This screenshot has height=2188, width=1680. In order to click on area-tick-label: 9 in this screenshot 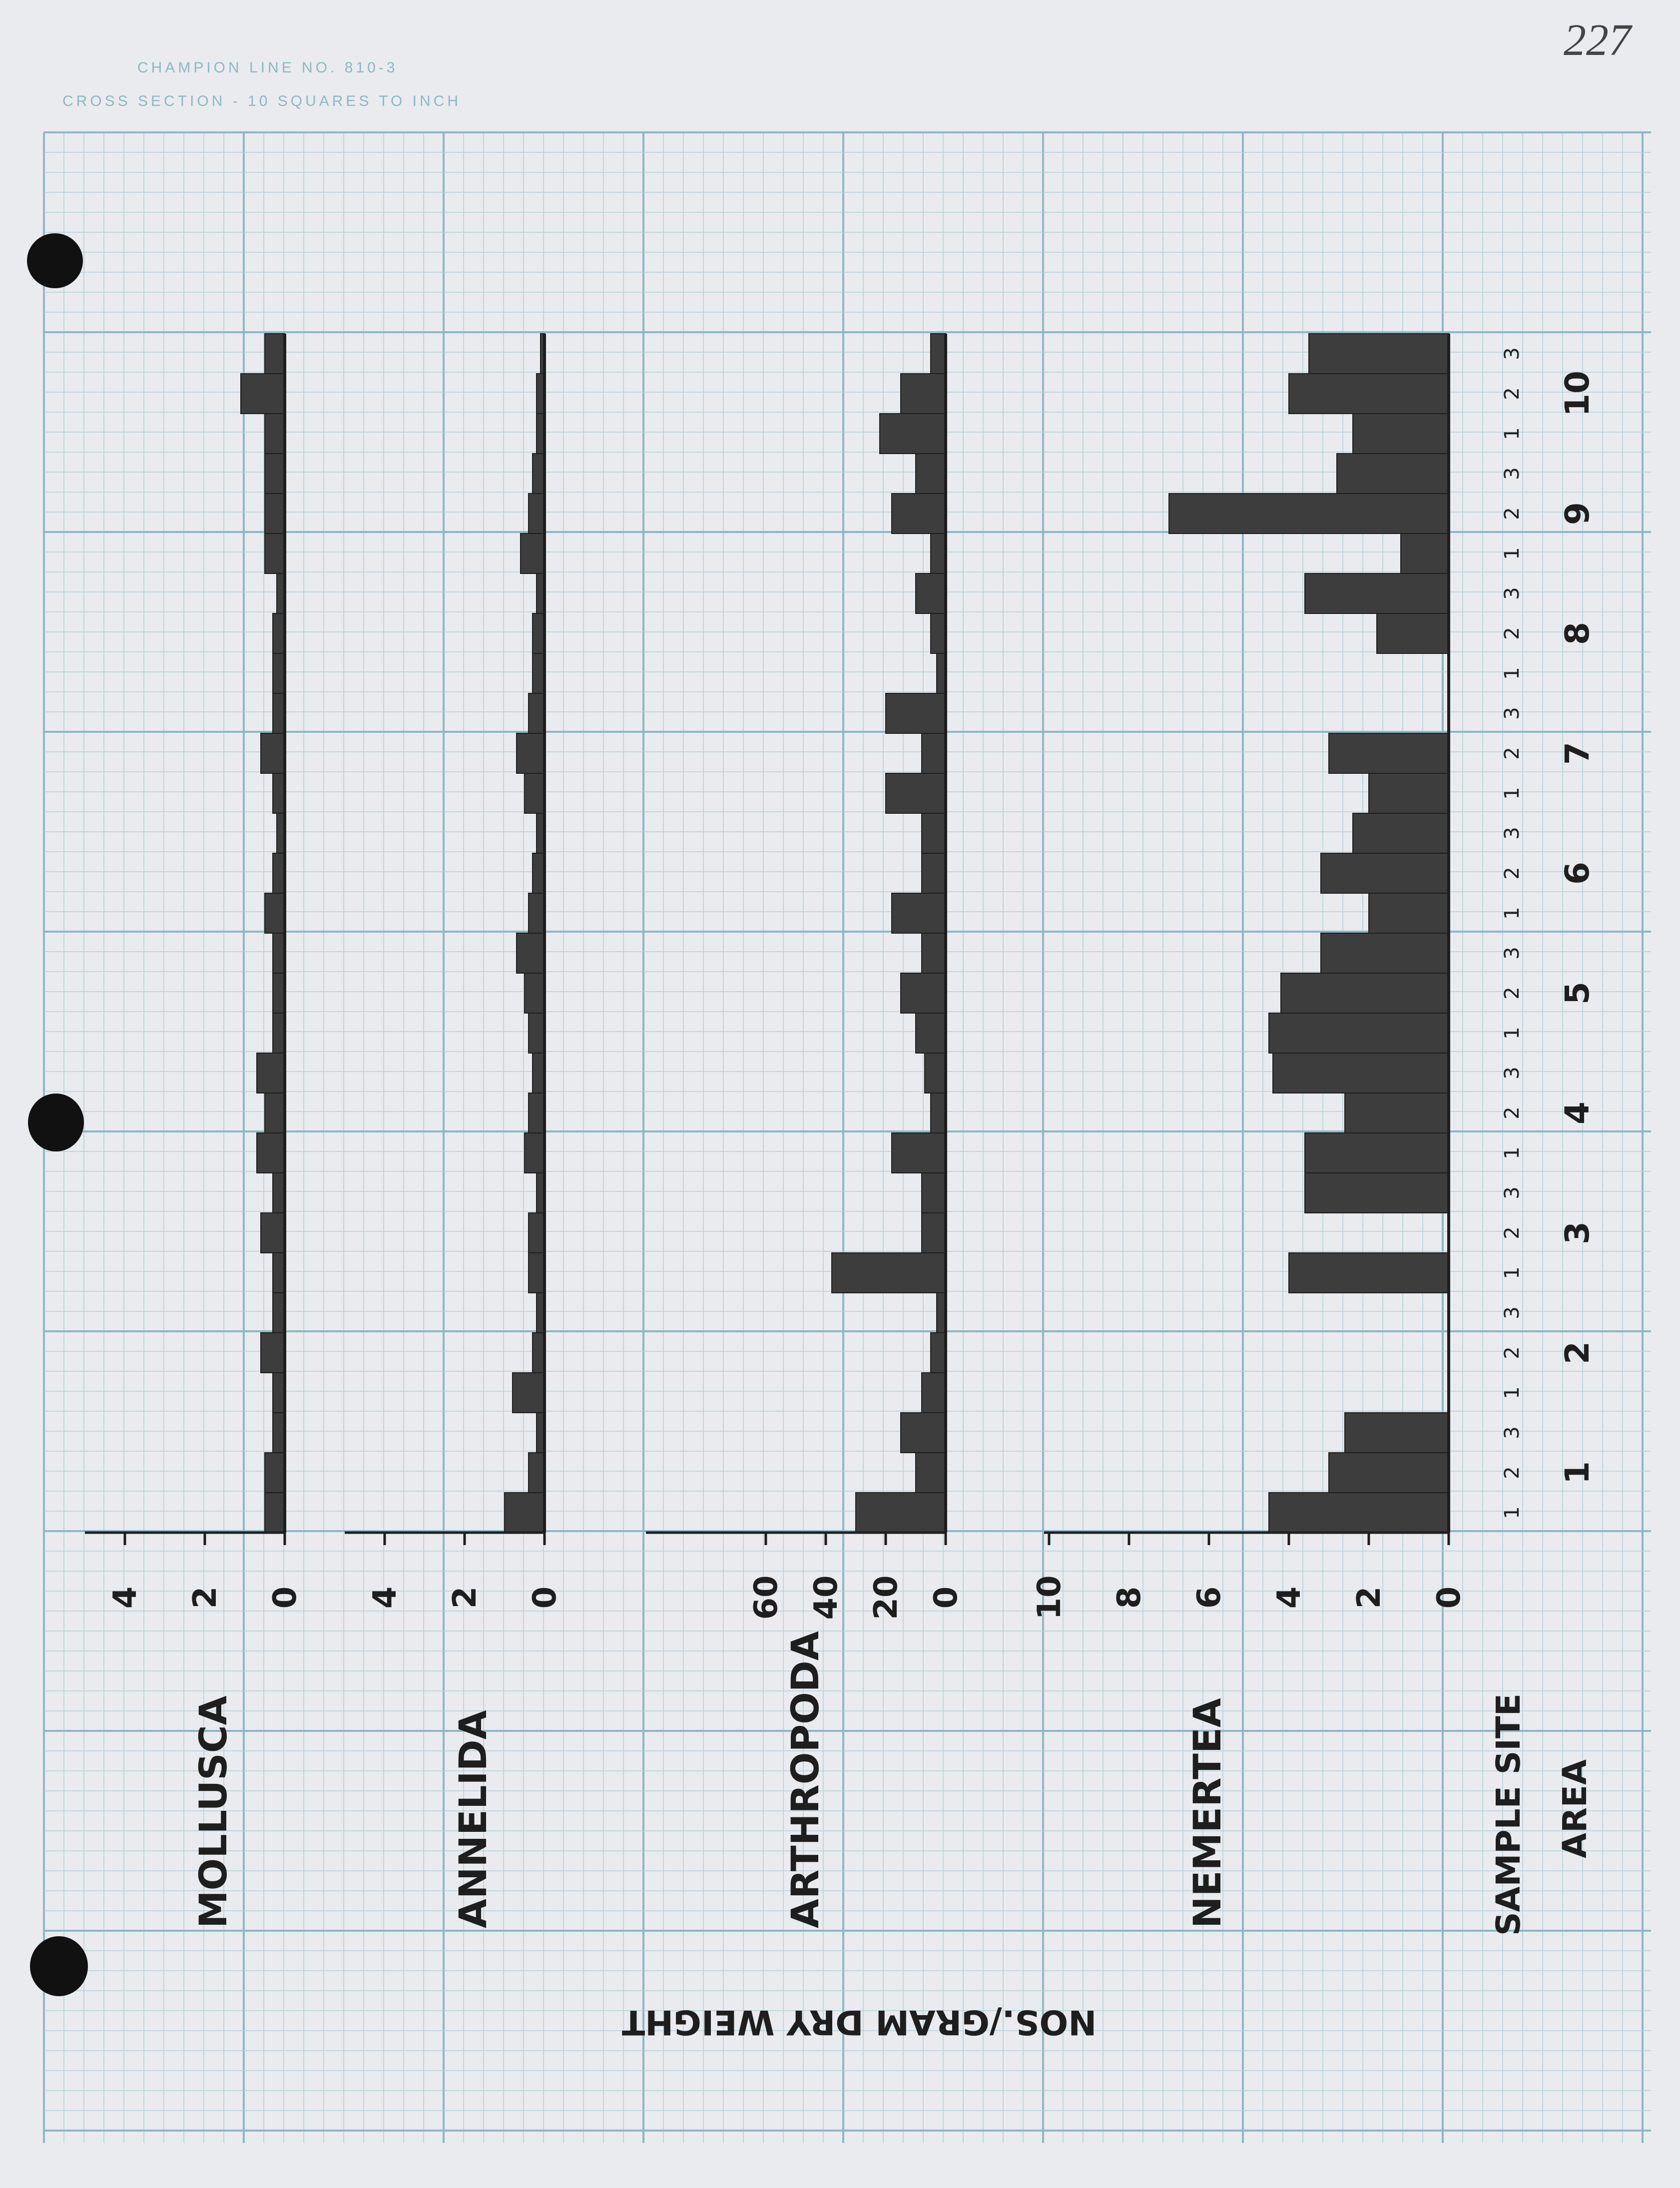, I will do `click(1578, 513)`.